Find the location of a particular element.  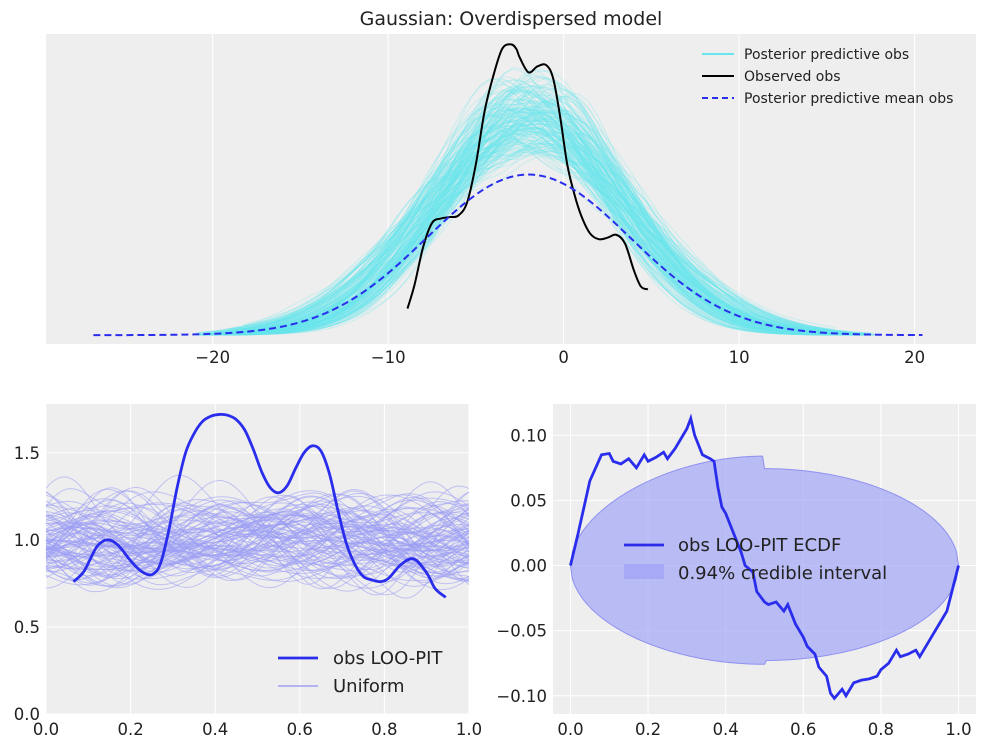

top-x-tick-label: 0 is located at coordinates (563, 357).